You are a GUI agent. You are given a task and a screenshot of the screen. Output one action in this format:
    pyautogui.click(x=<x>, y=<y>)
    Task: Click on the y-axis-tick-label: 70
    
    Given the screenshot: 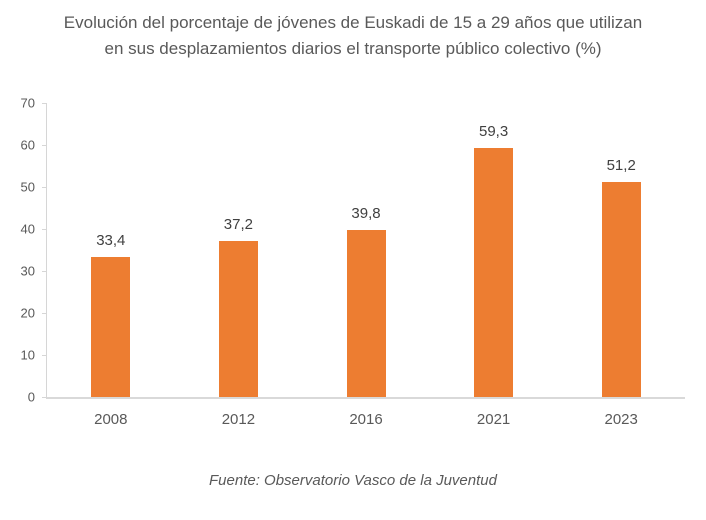 What is the action you would take?
    pyautogui.click(x=27, y=103)
    